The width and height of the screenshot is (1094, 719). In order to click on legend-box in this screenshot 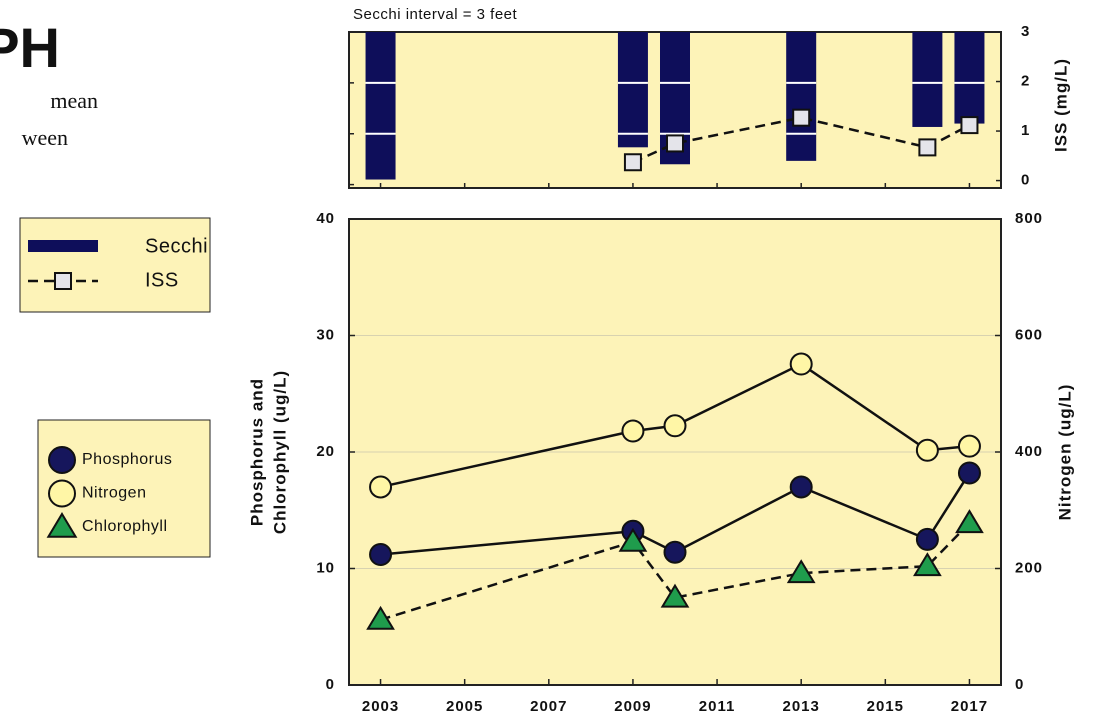, I will do `click(115, 265)`.